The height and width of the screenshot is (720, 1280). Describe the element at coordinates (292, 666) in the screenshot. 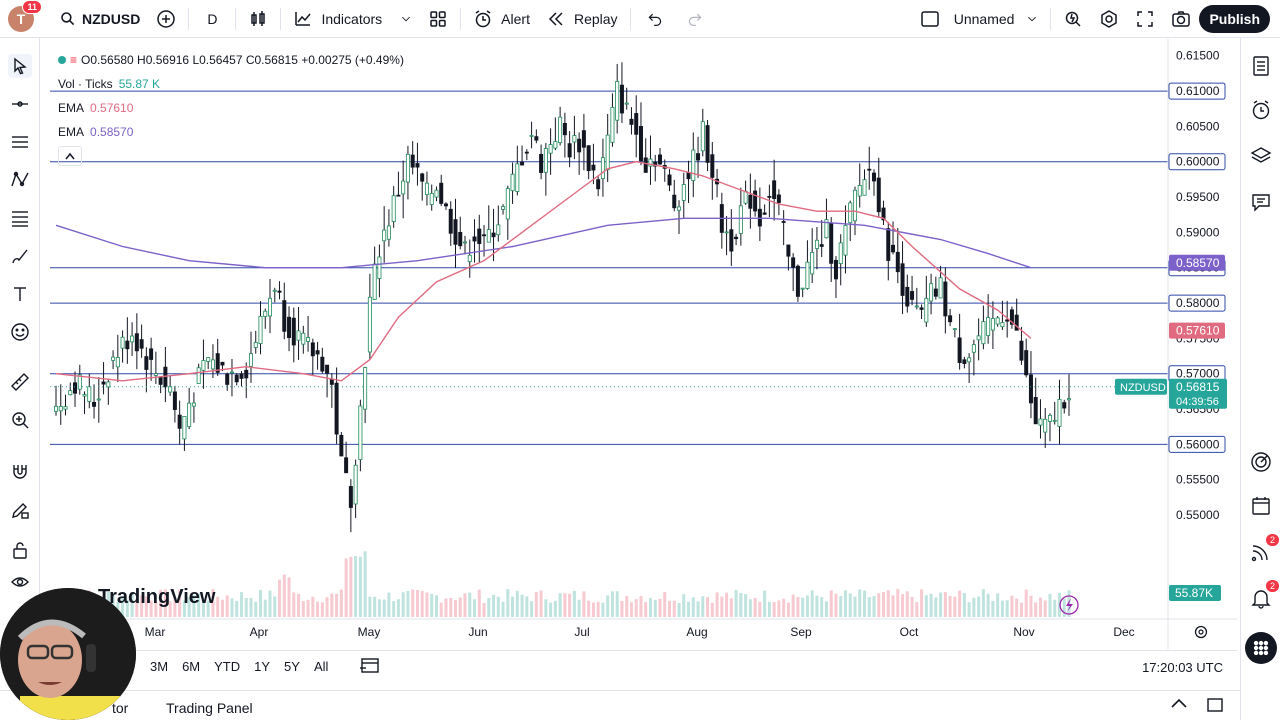

I see `range-5y: 5Y` at that location.